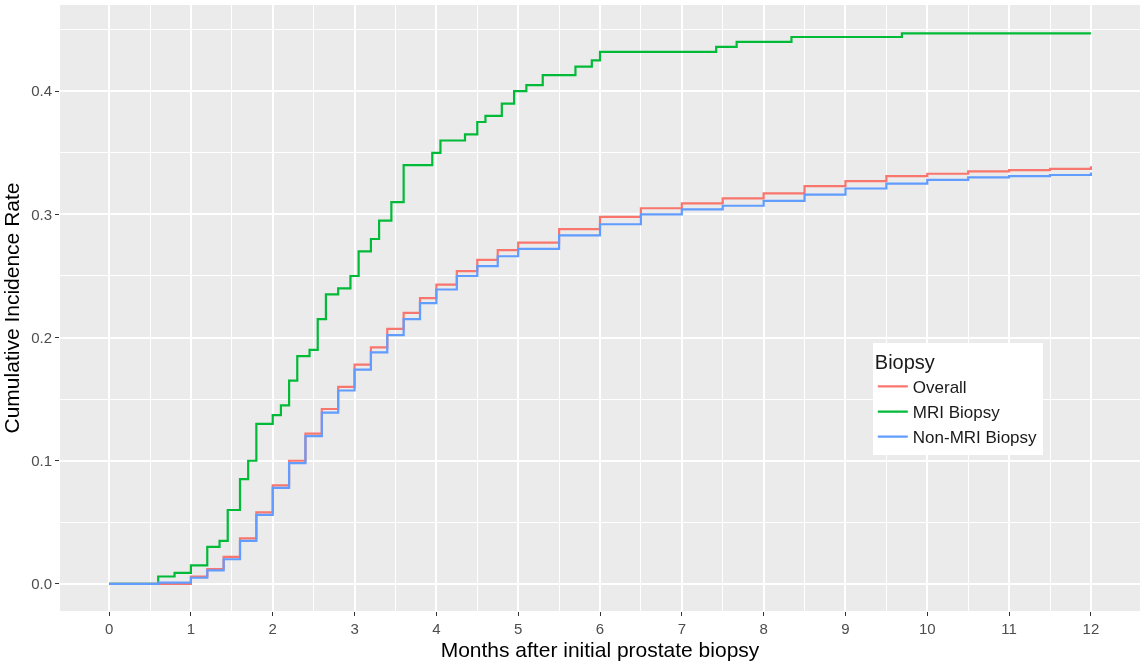  Describe the element at coordinates (41, 460) in the screenshot. I see `y-tick-label: 0.1` at that location.